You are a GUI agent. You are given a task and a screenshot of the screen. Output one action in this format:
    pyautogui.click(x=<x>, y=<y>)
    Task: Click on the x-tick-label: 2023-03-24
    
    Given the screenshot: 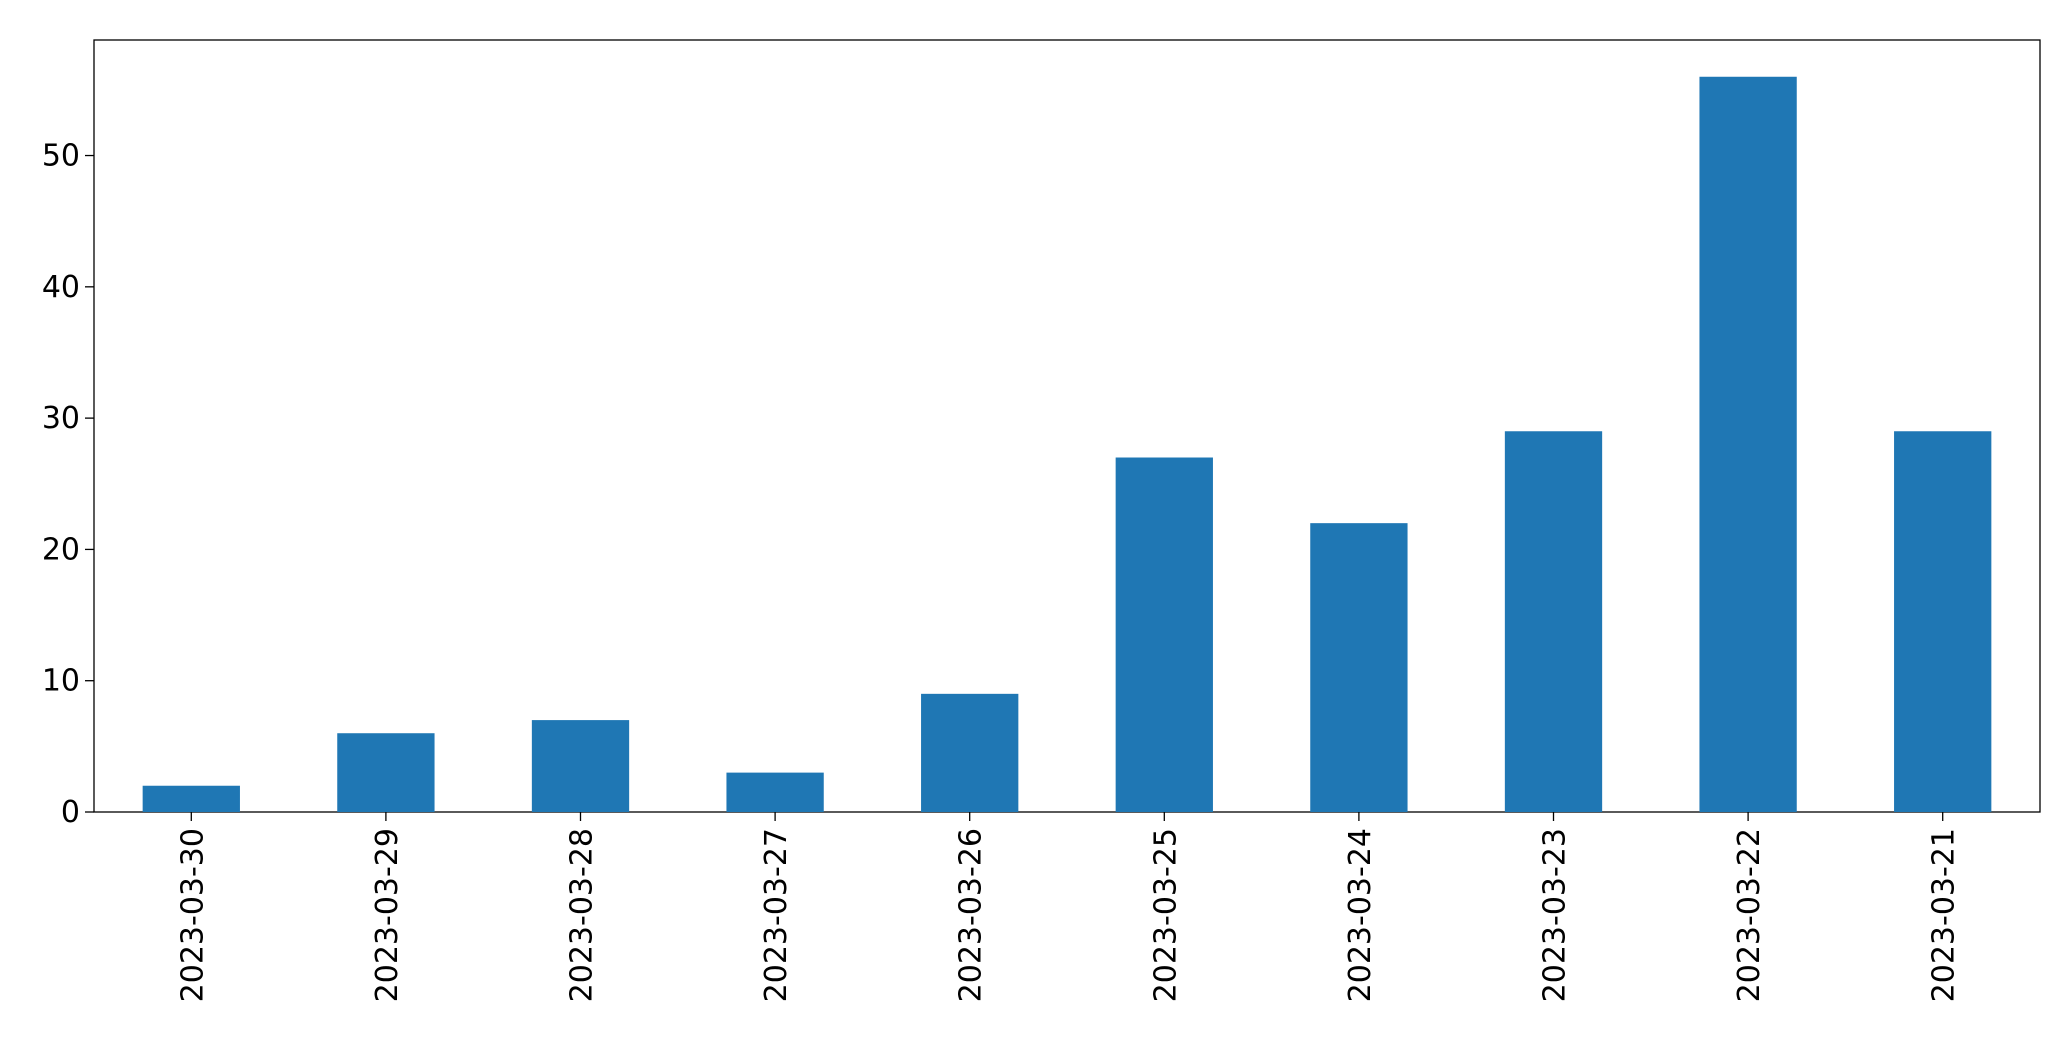 What is the action you would take?
    pyautogui.click(x=1360, y=915)
    